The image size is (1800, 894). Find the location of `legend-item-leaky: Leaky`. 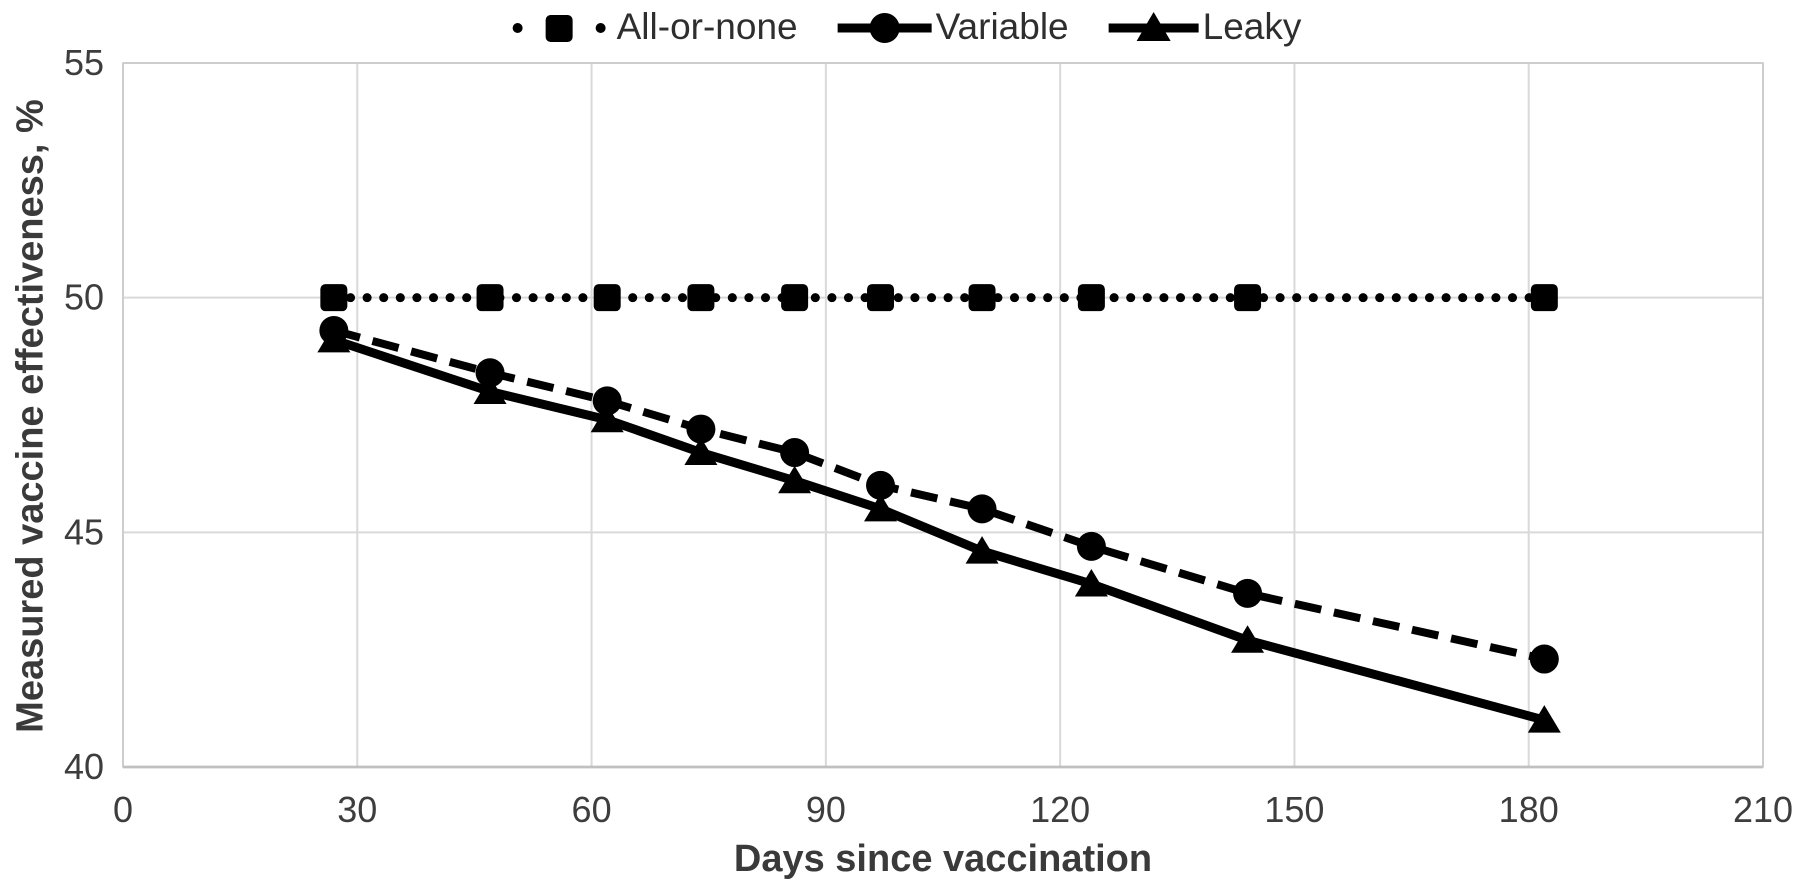

legend-item-leaky: Leaky is located at coordinates (1204, 27).